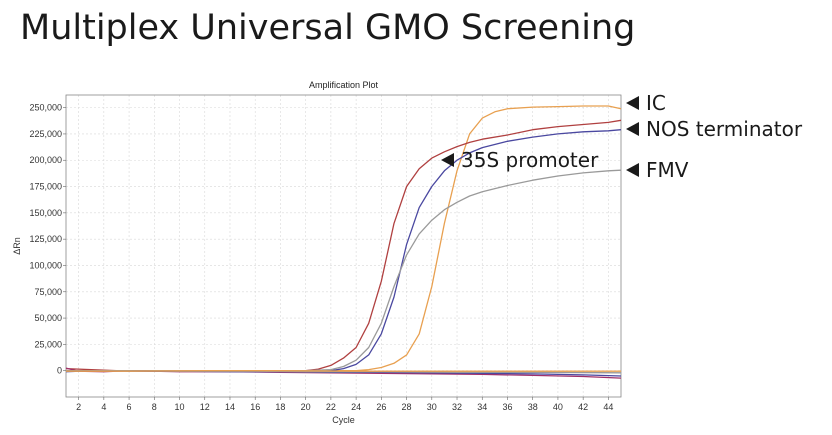 The width and height of the screenshot is (832, 435). I want to click on x-tick-label: 10, so click(180, 407).